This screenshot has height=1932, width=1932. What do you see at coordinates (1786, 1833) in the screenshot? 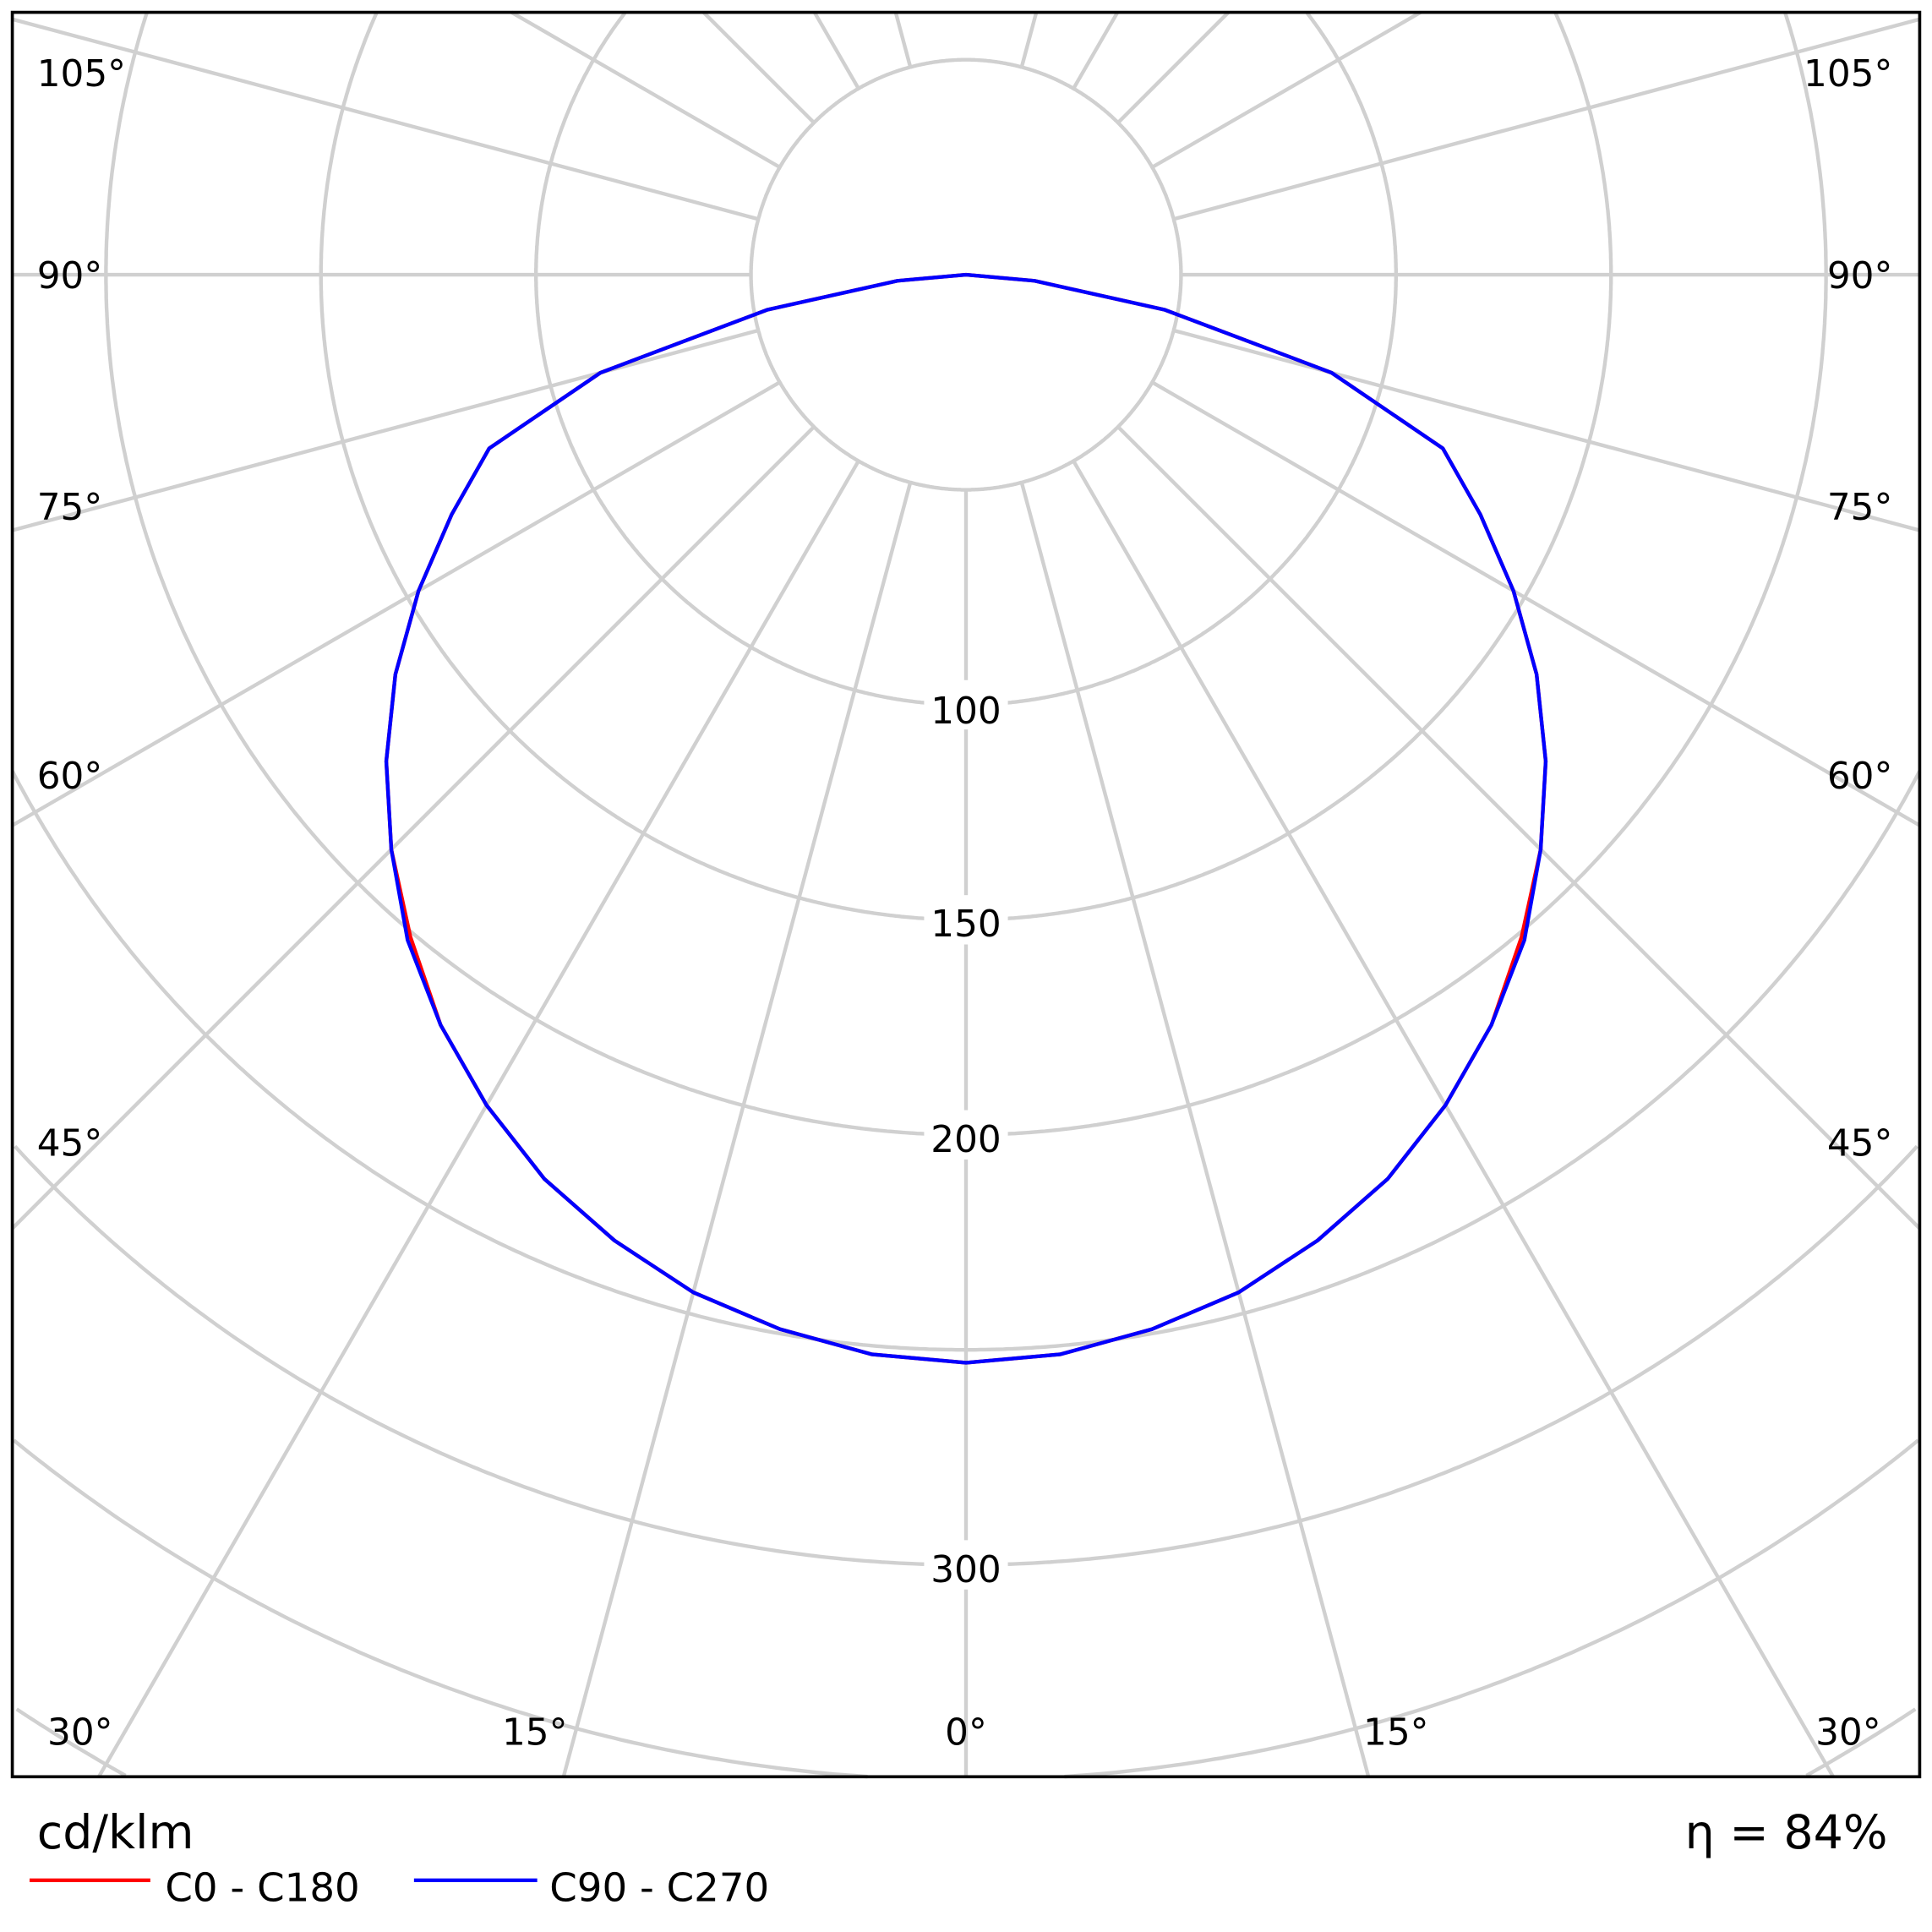
I see `efficiency-label: η = 84%` at bounding box center [1786, 1833].